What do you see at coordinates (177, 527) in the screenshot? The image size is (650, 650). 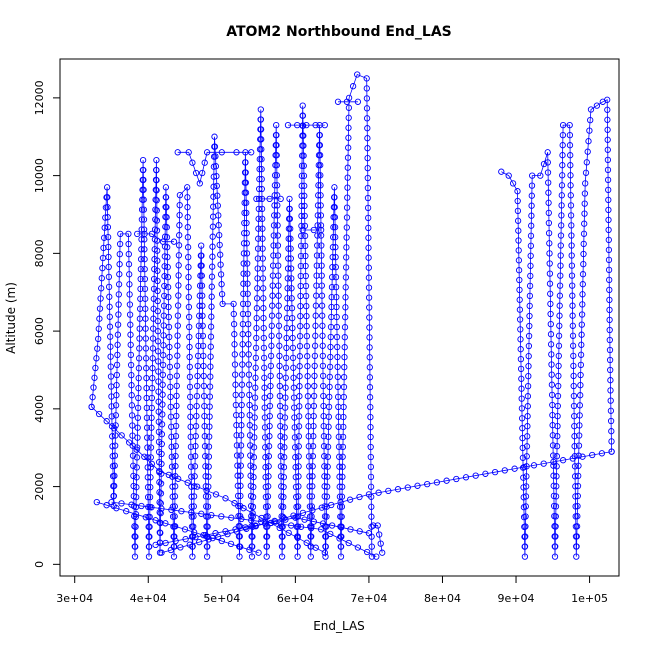 I see `series-line` at bounding box center [177, 527].